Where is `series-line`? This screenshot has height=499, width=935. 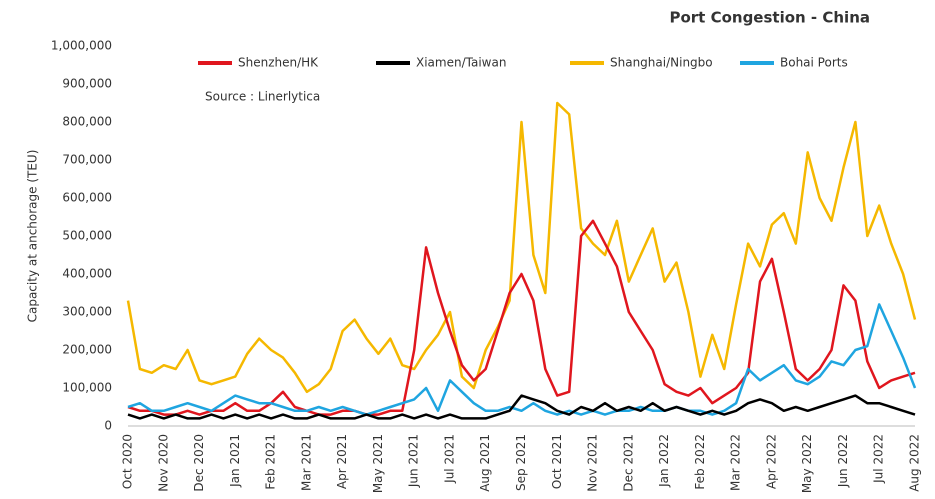
series-line is located at coordinates (521, 407).